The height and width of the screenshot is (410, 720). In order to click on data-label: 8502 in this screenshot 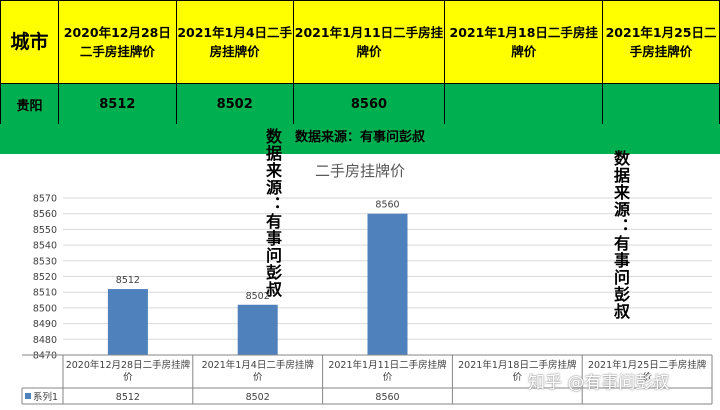, I will do `click(258, 296)`.